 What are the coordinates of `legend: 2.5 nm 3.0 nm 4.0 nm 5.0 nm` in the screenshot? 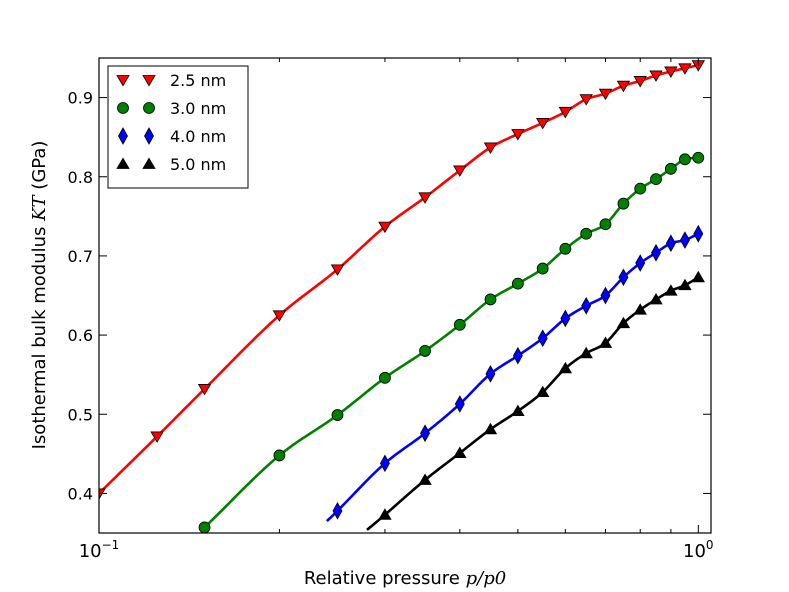 It's located at (178, 127).